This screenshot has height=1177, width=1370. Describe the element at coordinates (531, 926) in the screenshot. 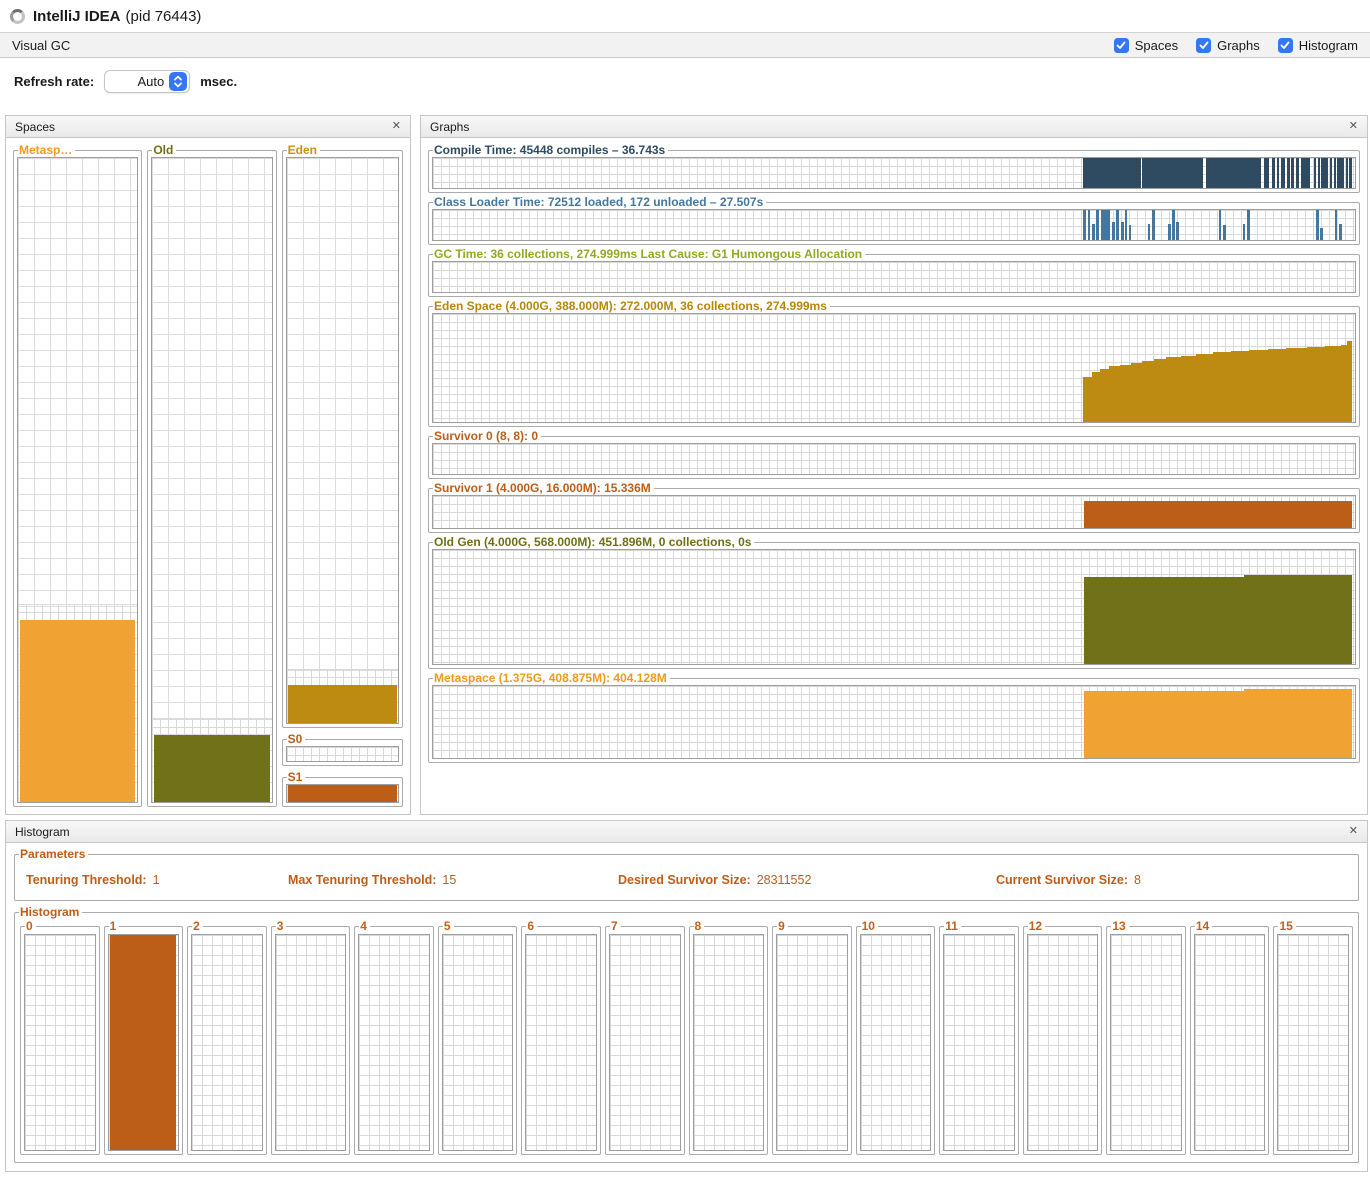

I see `bin-label: 6` at that location.